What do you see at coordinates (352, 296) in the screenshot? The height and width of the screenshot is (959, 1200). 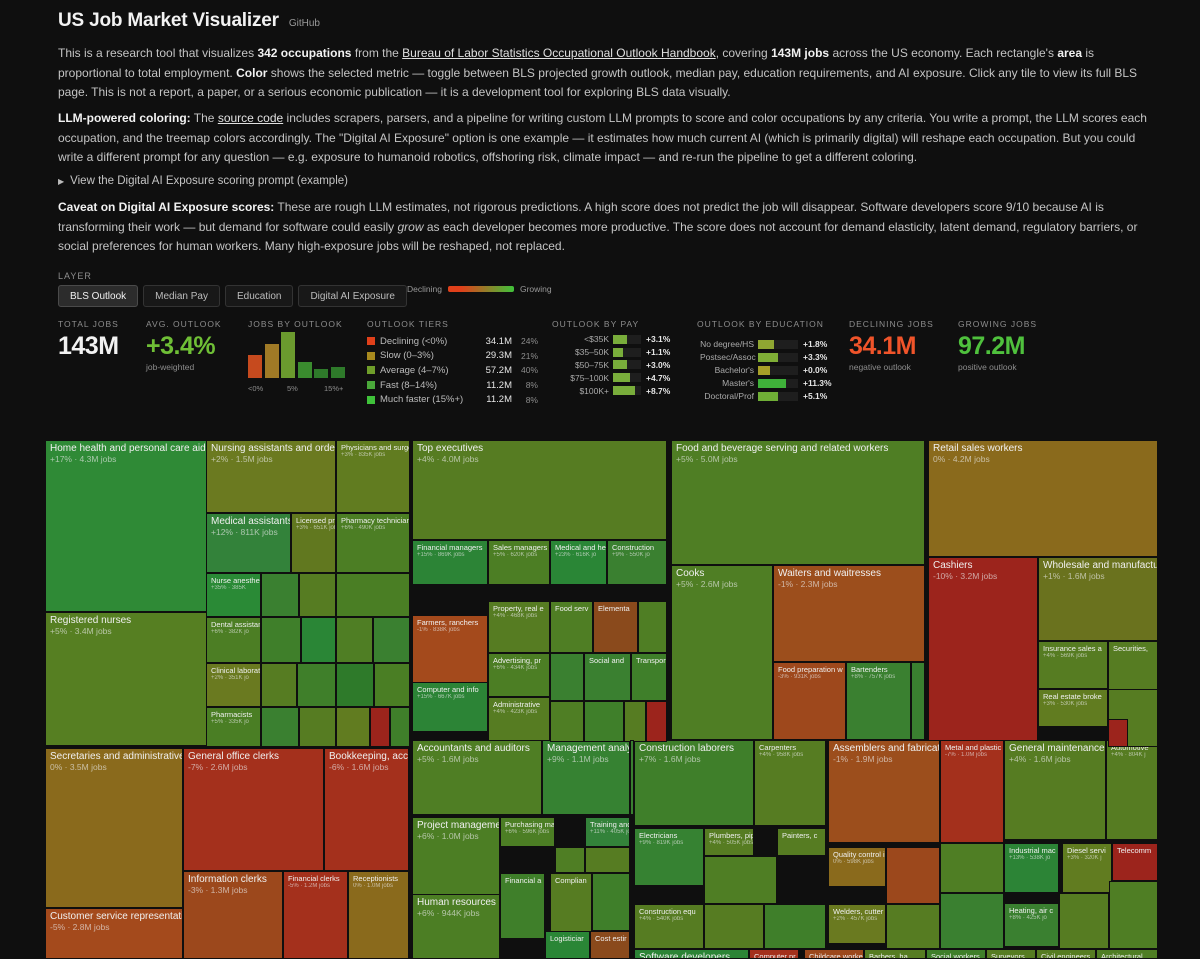 I see `layer-button-digital-ai-exposure: Digital AI Exposure` at bounding box center [352, 296].